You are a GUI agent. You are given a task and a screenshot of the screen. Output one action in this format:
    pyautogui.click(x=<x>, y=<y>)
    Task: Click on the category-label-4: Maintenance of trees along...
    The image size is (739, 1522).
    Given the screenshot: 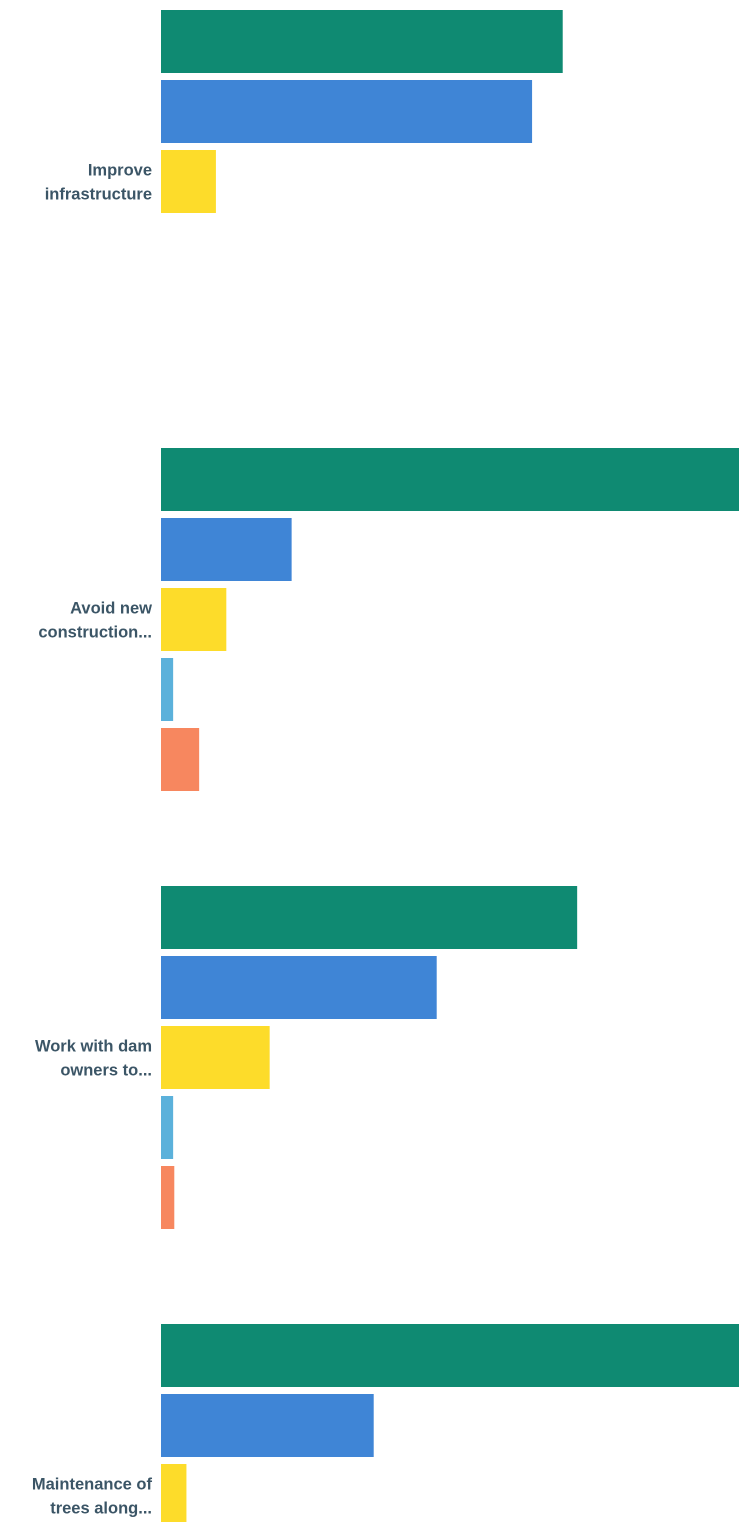 What is the action you would take?
    pyautogui.click(x=92, y=1497)
    